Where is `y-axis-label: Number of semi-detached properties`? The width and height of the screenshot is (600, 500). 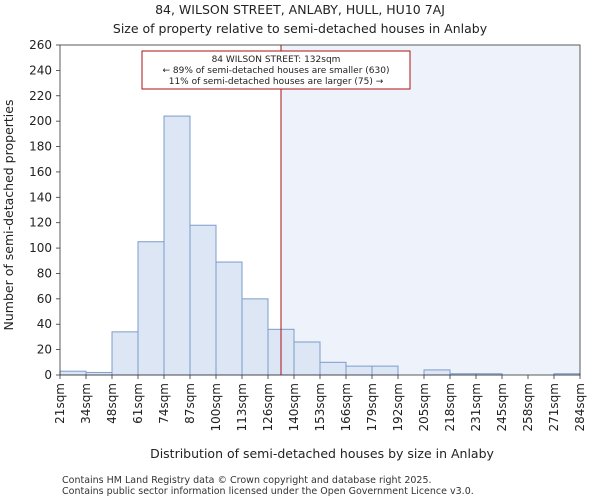 y-axis-label: Number of semi-detached properties is located at coordinates (8, 215).